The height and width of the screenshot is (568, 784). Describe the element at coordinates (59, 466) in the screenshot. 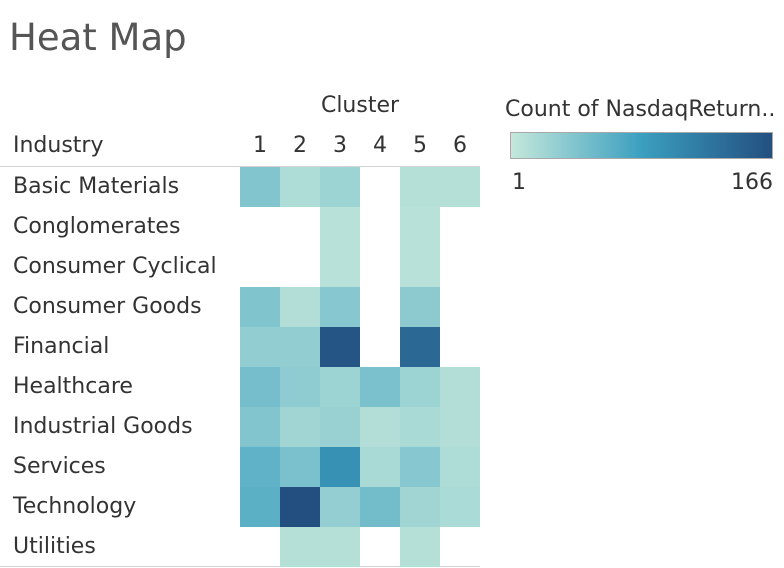

I see `row-label: Services` at that location.